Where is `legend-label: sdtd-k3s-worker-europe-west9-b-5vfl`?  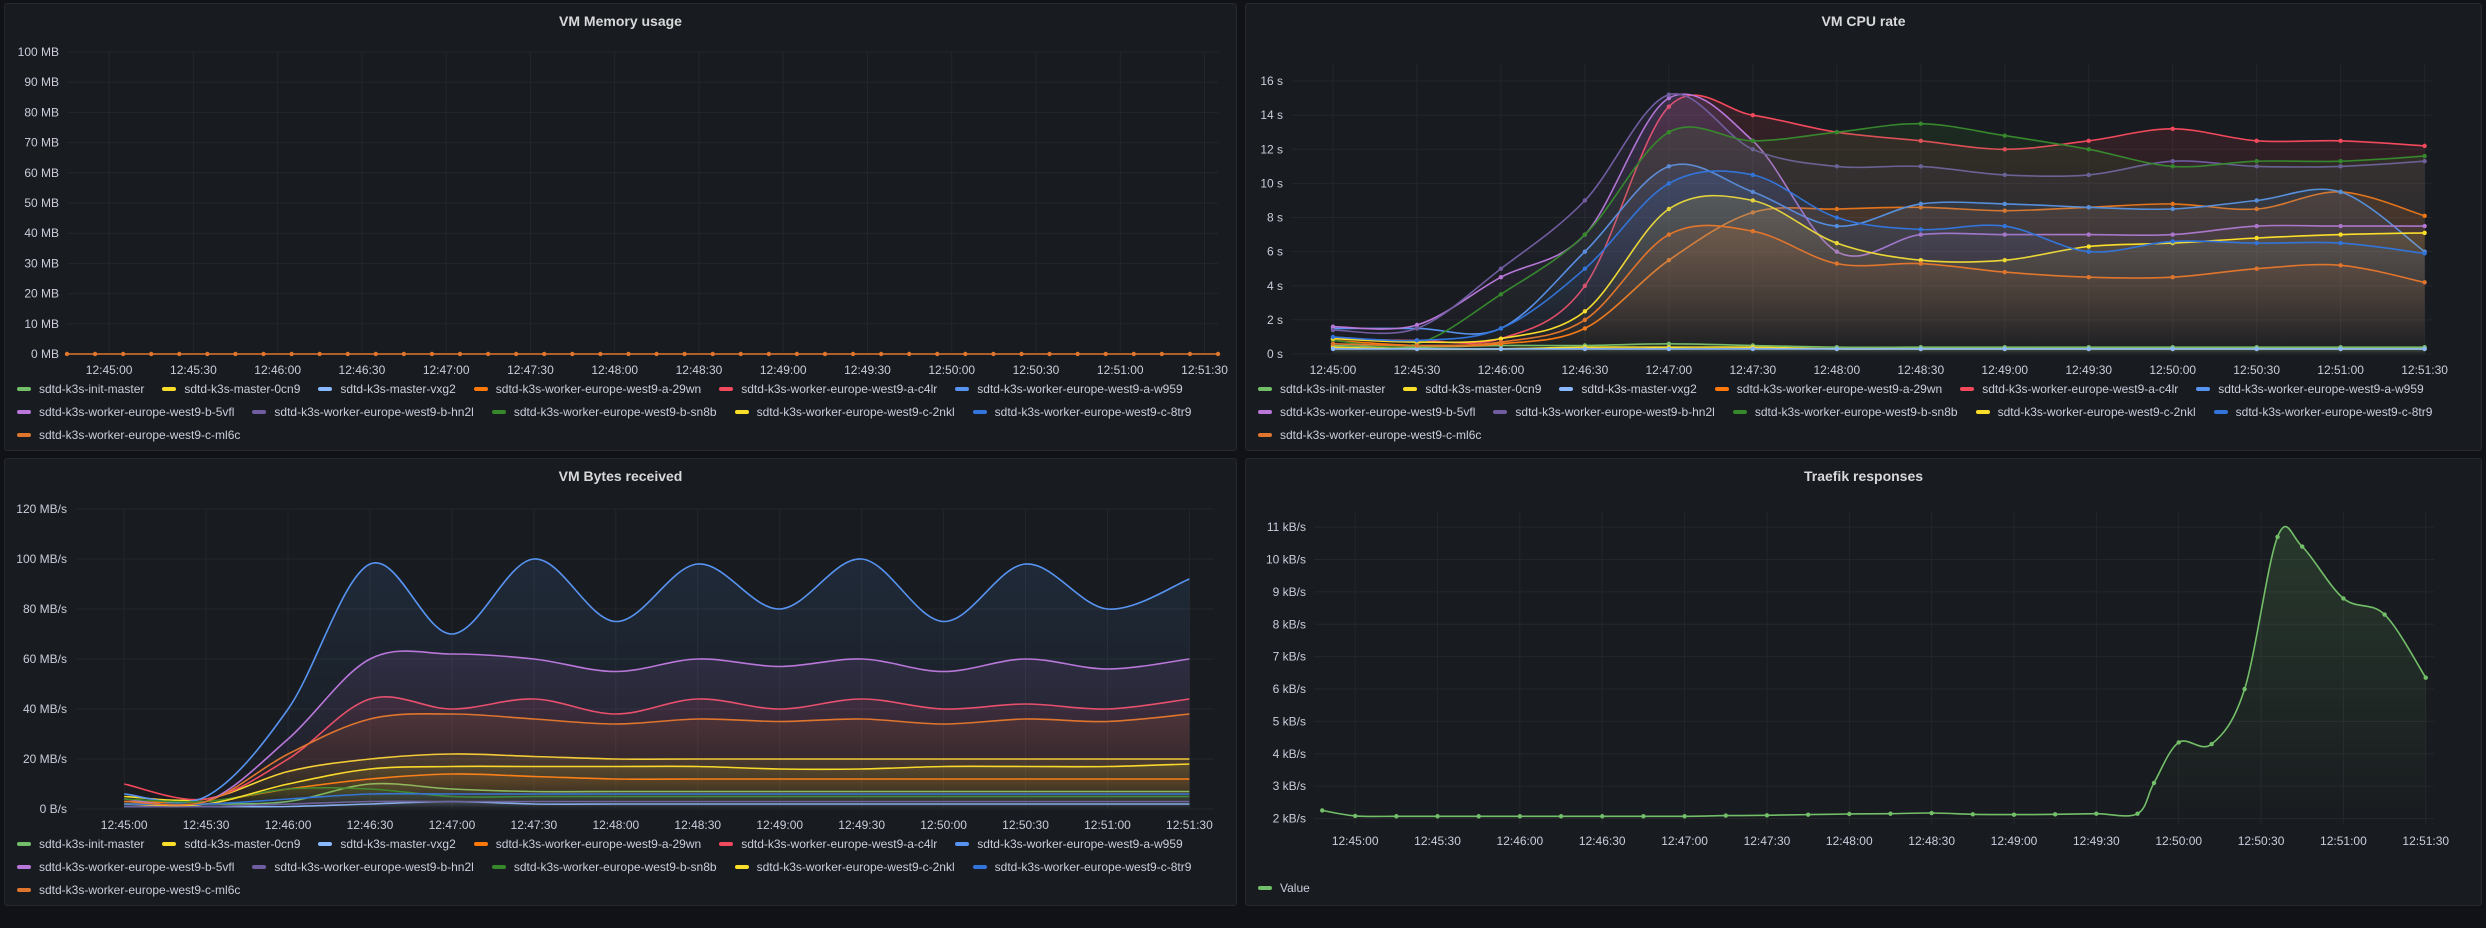
legend-label: sdtd-k3s-worker-europe-west9-b-5vfl is located at coordinates (1378, 411).